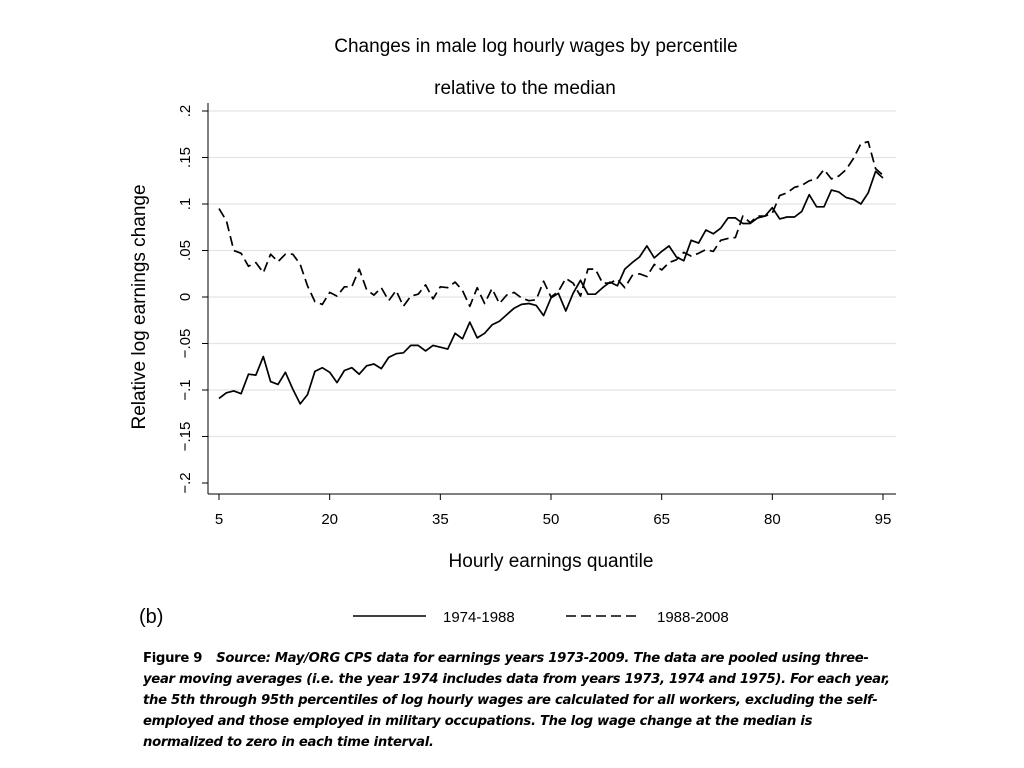 The width and height of the screenshot is (1024, 768). What do you see at coordinates (139, 306) in the screenshot?
I see `y-axis-label: Relative log earnings change` at bounding box center [139, 306].